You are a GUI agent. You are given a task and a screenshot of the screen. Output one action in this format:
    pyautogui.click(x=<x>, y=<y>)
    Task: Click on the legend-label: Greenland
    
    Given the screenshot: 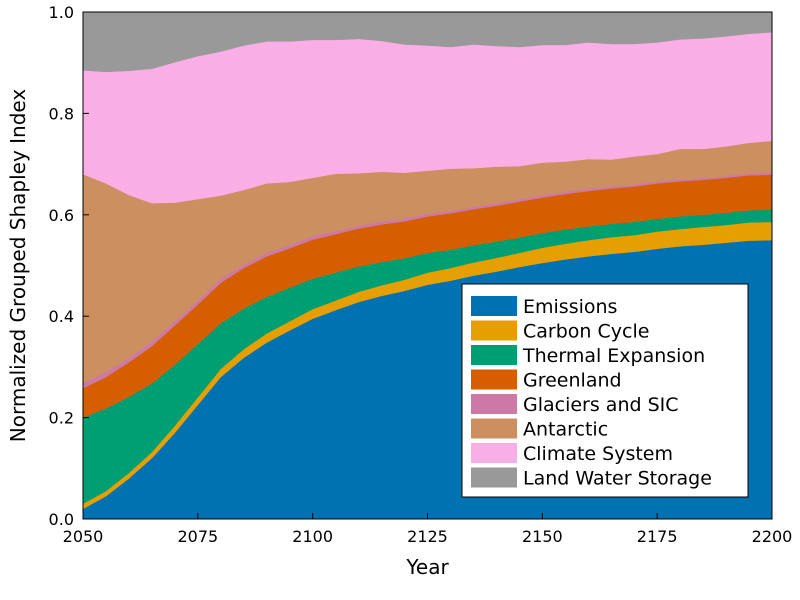 What is the action you would take?
    pyautogui.click(x=572, y=381)
    